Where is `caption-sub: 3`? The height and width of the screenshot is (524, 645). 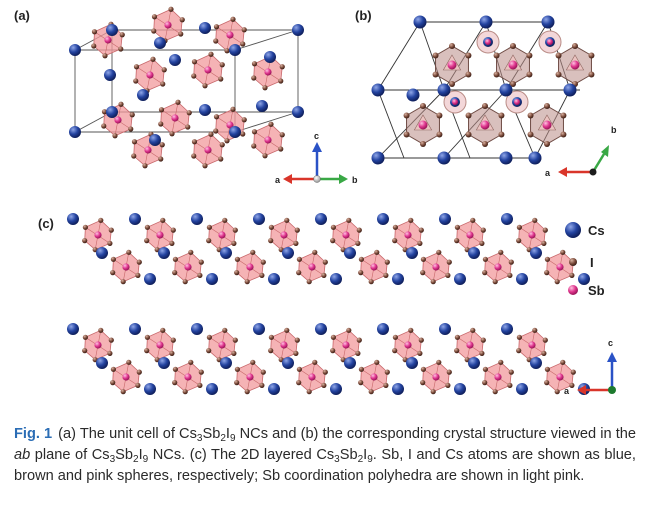 caption-sub: 3 is located at coordinates (337, 459).